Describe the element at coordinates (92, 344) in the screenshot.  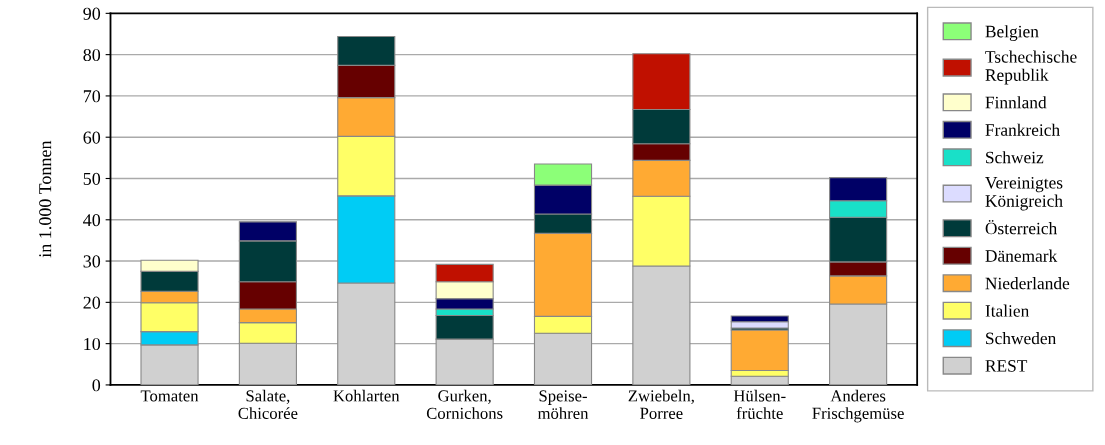
I see `y-tick-label: 10` at that location.